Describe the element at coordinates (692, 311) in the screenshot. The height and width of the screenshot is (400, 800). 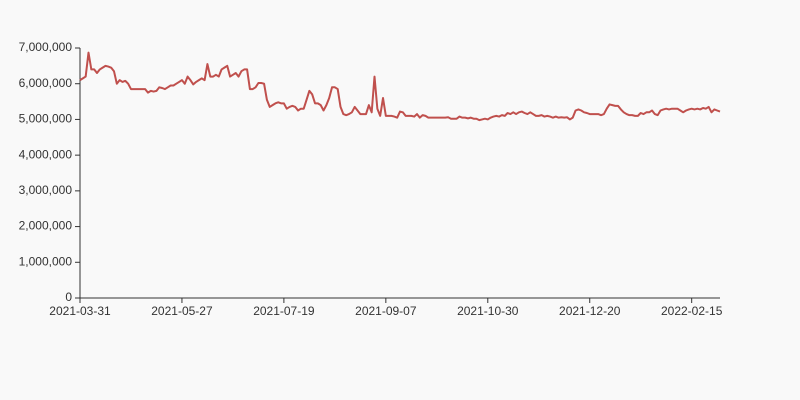
I see `x-tick-label: 2022-02-15` at that location.